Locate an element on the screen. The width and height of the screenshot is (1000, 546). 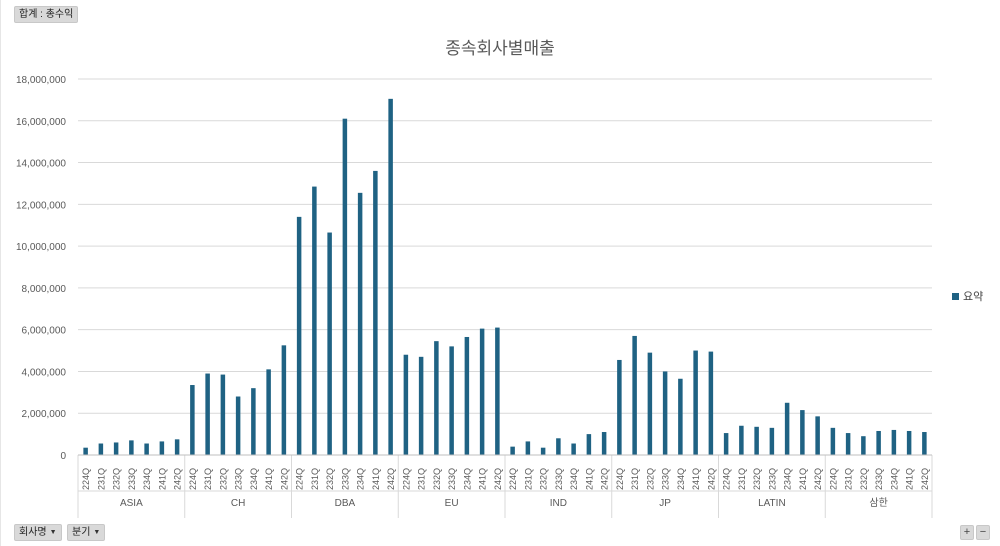
view-field-label: 분기 is located at coordinates (81, 532).